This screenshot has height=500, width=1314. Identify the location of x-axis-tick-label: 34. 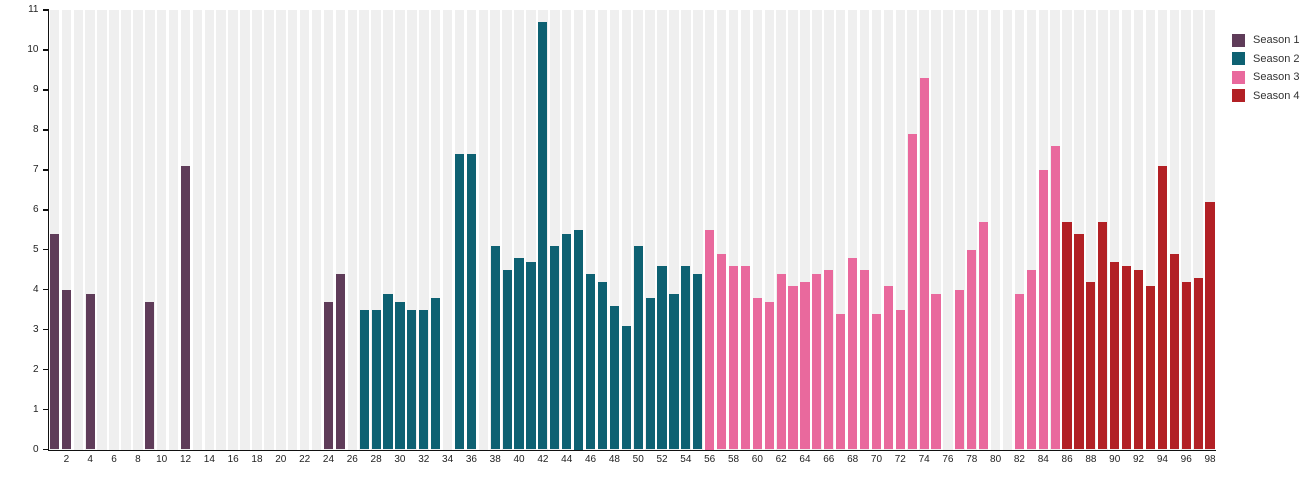
(448, 459).